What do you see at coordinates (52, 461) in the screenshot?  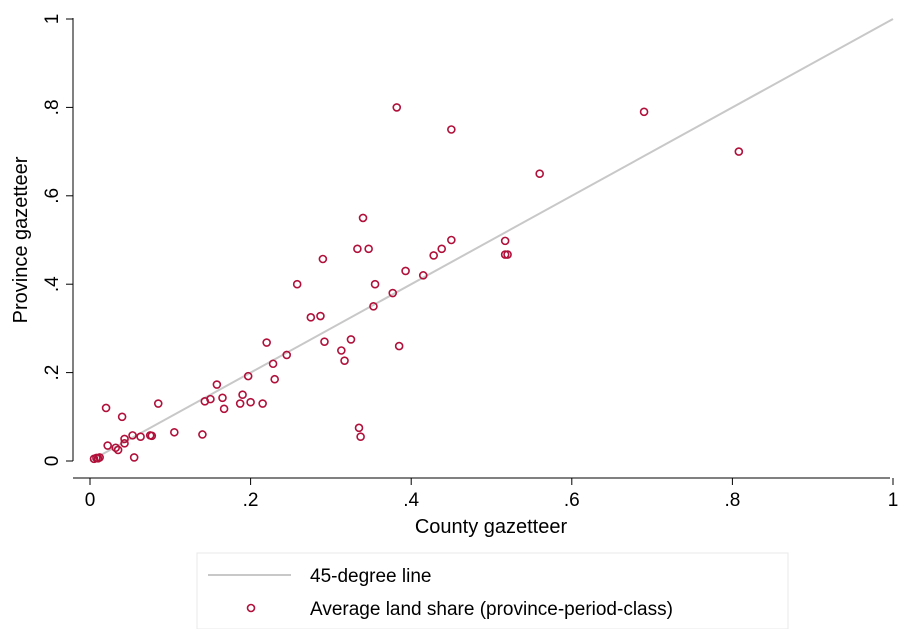 I see `y-tick-label: 0` at bounding box center [52, 461].